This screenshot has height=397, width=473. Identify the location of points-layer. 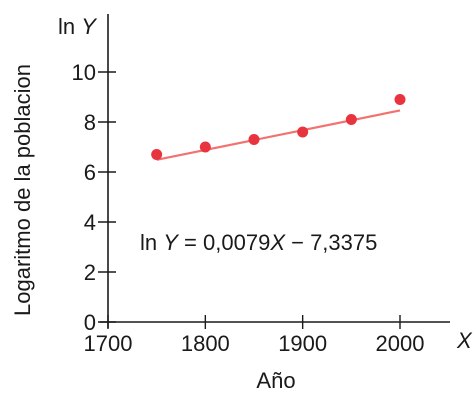
(278, 127).